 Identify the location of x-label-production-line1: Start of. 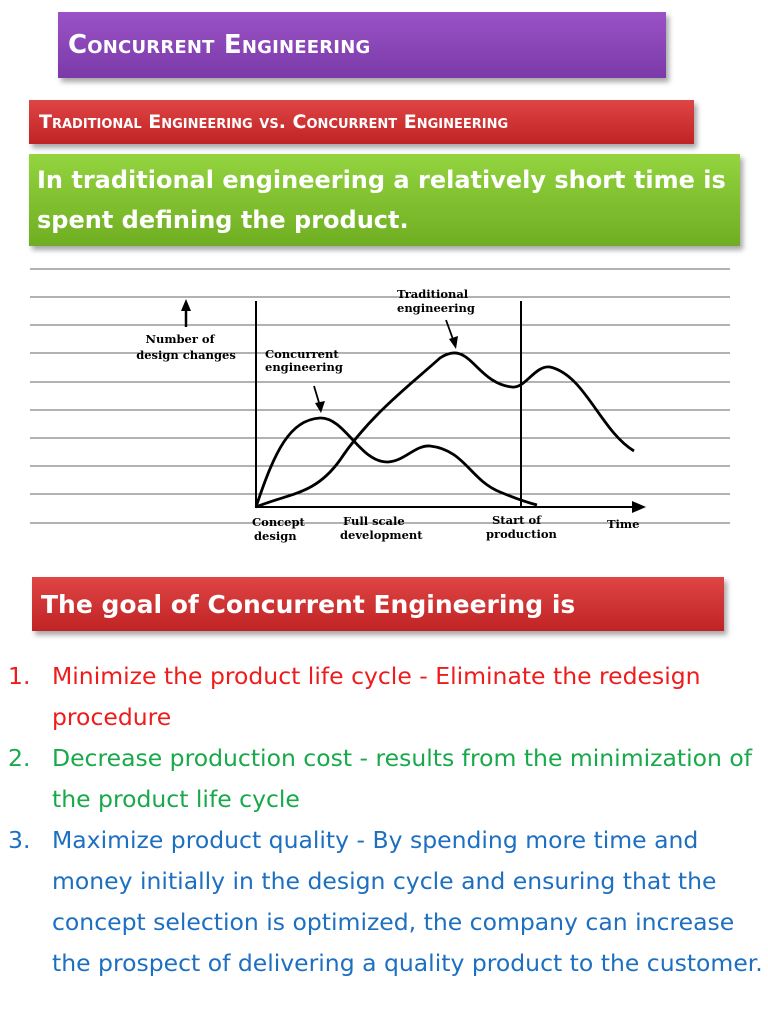
(517, 520).